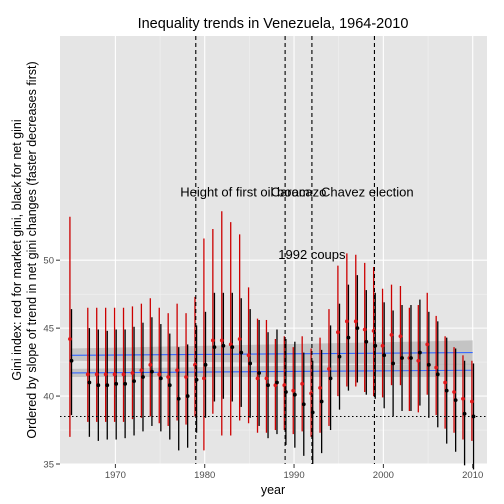 This screenshot has width=504, height=504. I want to click on y-tick-label: 45, so click(48, 329).